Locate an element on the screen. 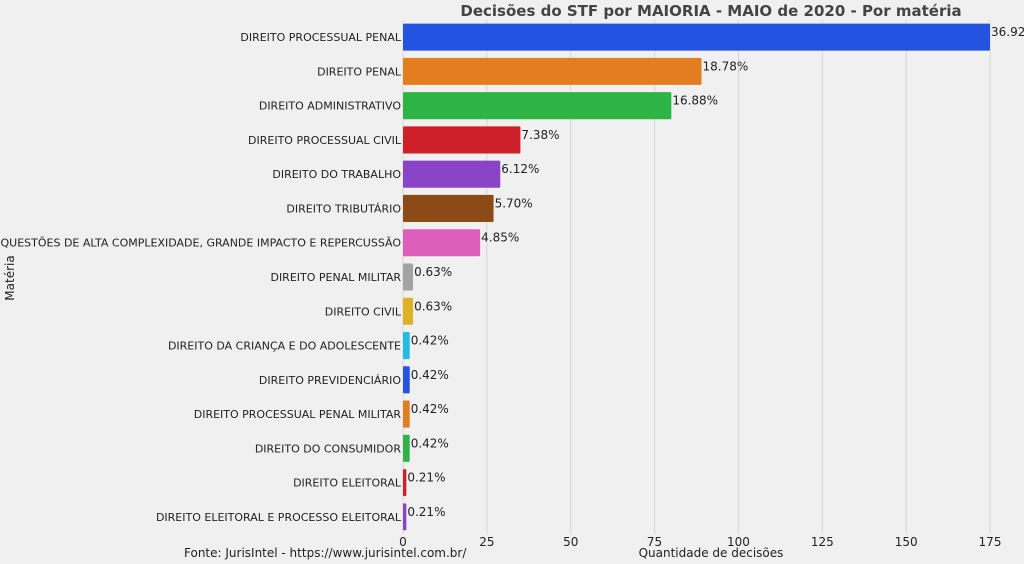  bar-data-label: 18.78% is located at coordinates (726, 66).